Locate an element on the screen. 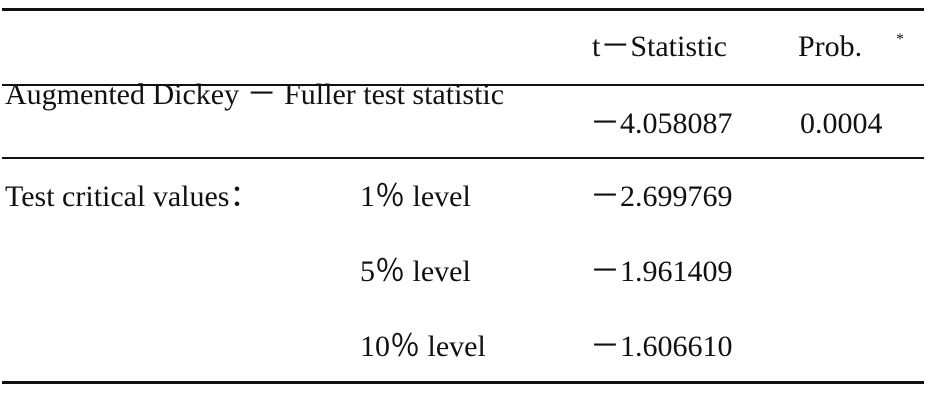 The height and width of the screenshot is (400, 928). prob-value: 0.0004 is located at coordinates (841, 123).